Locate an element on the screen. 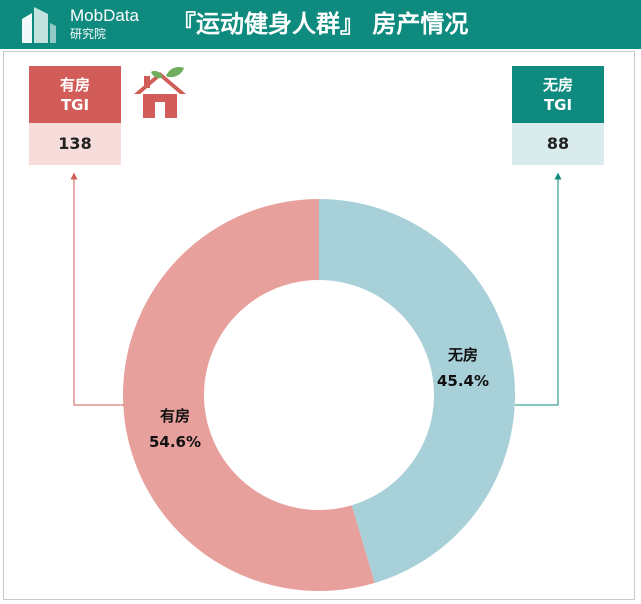 The image size is (641, 604). tgi-own-label-tgi: TGI is located at coordinates (75, 104).